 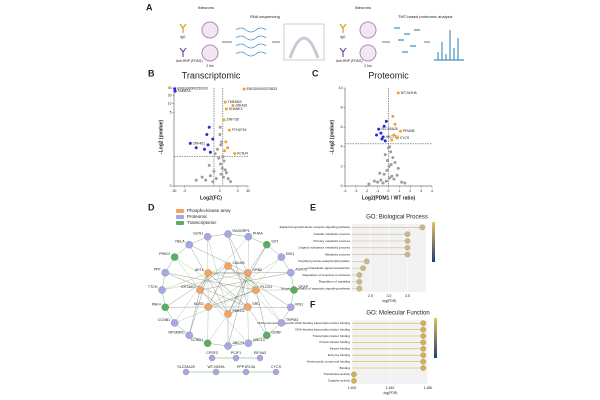 I want to click on x-tick-label: 1.400, so click(x=352, y=388).